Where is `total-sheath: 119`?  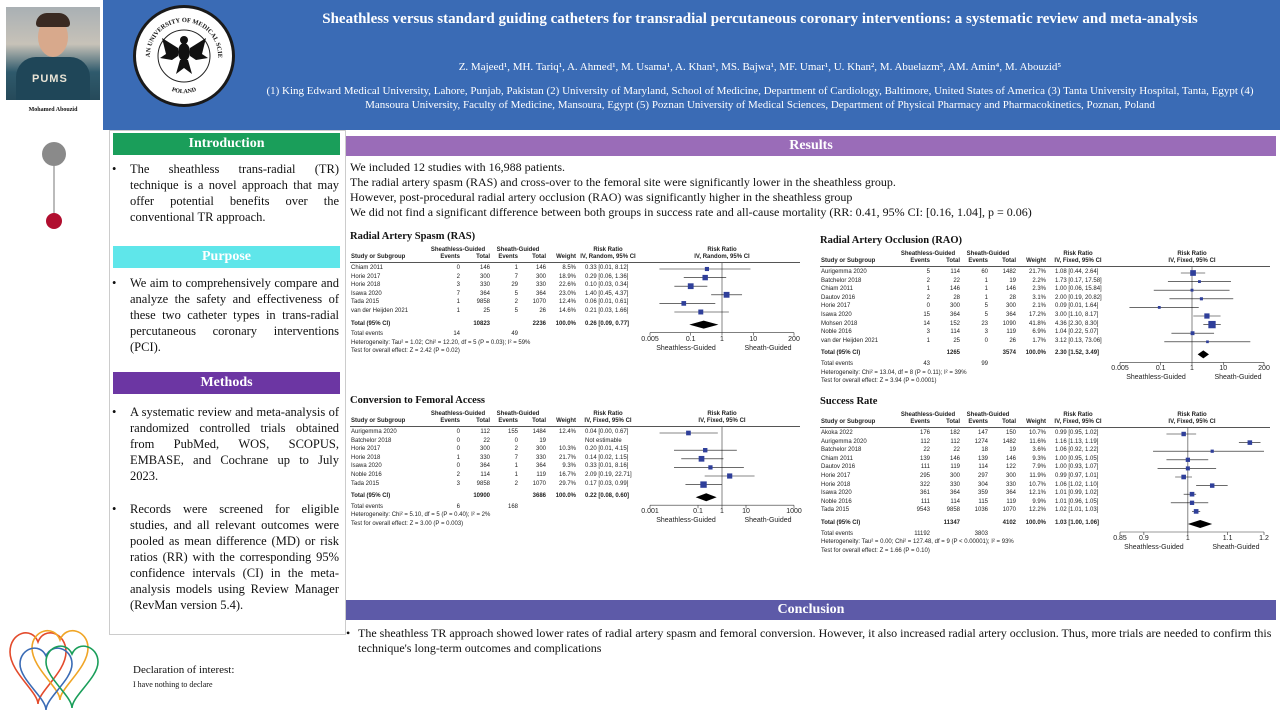
total-sheath: 119 is located at coordinates (541, 475).